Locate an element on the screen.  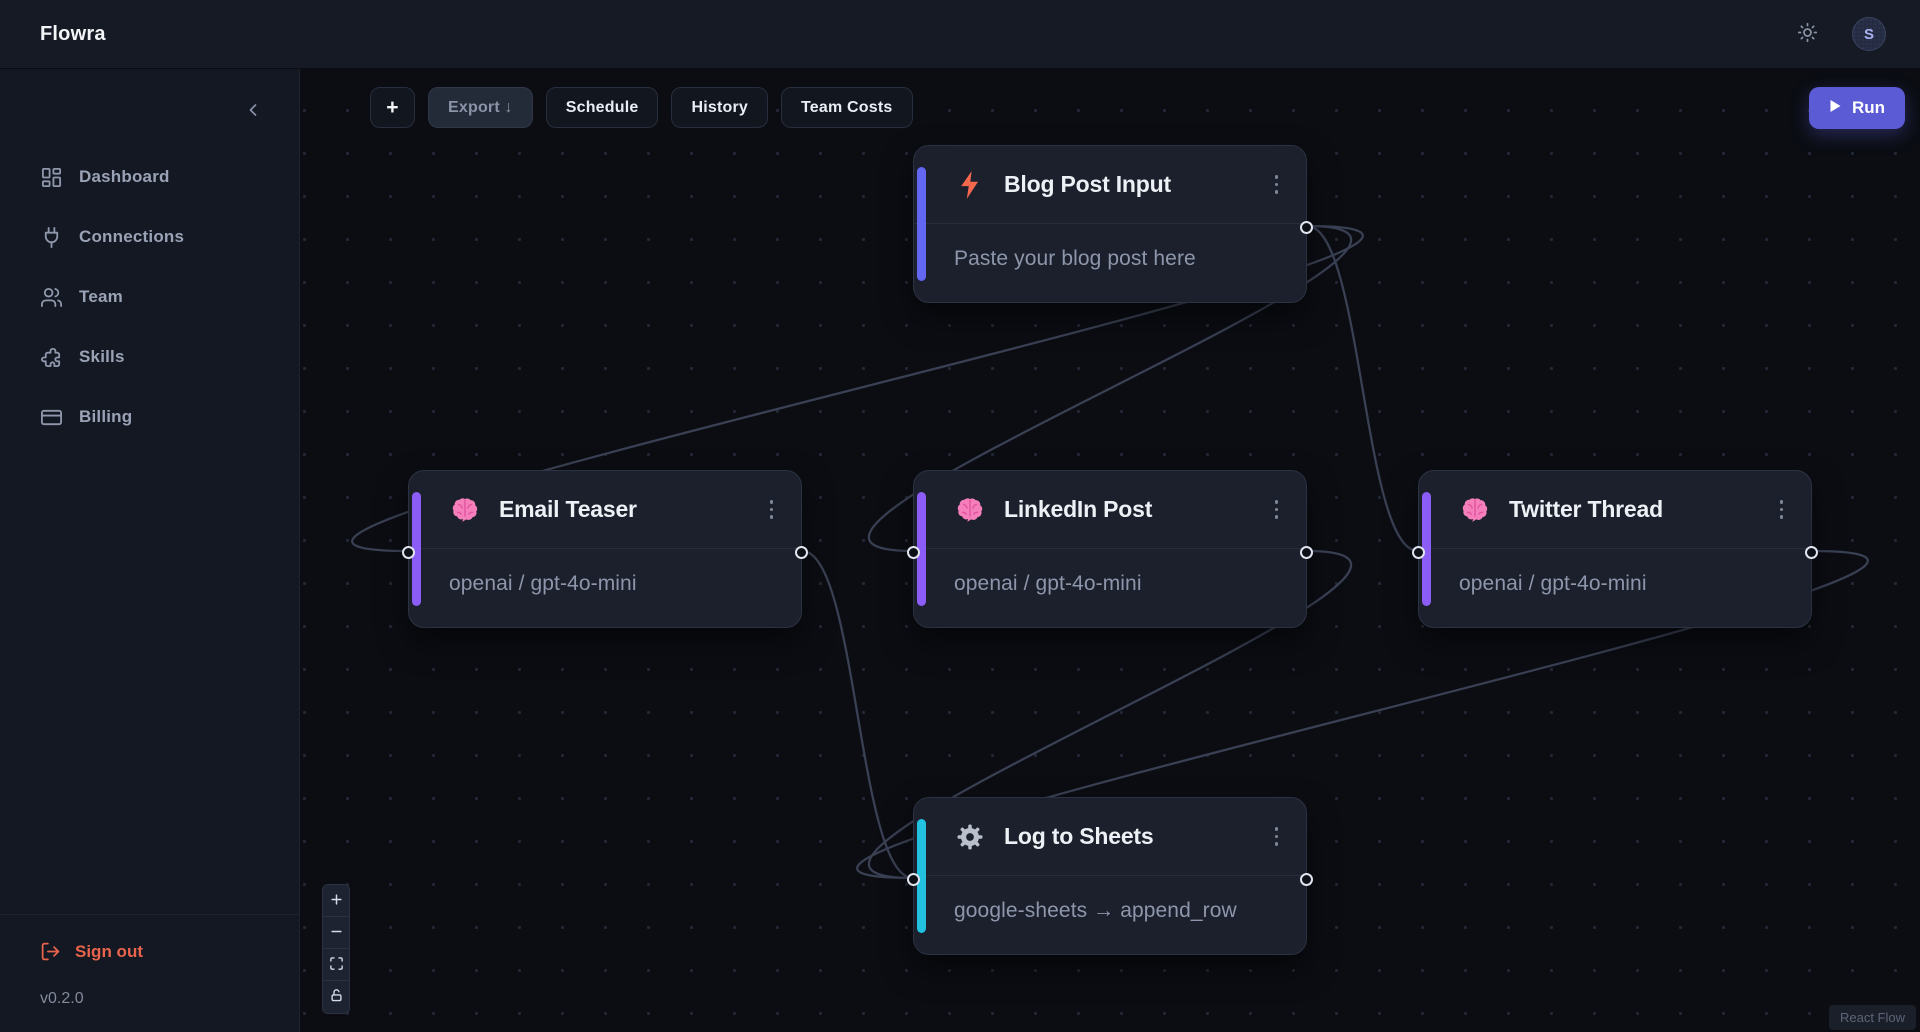
theme-toggle-button is located at coordinates (1807, 34).